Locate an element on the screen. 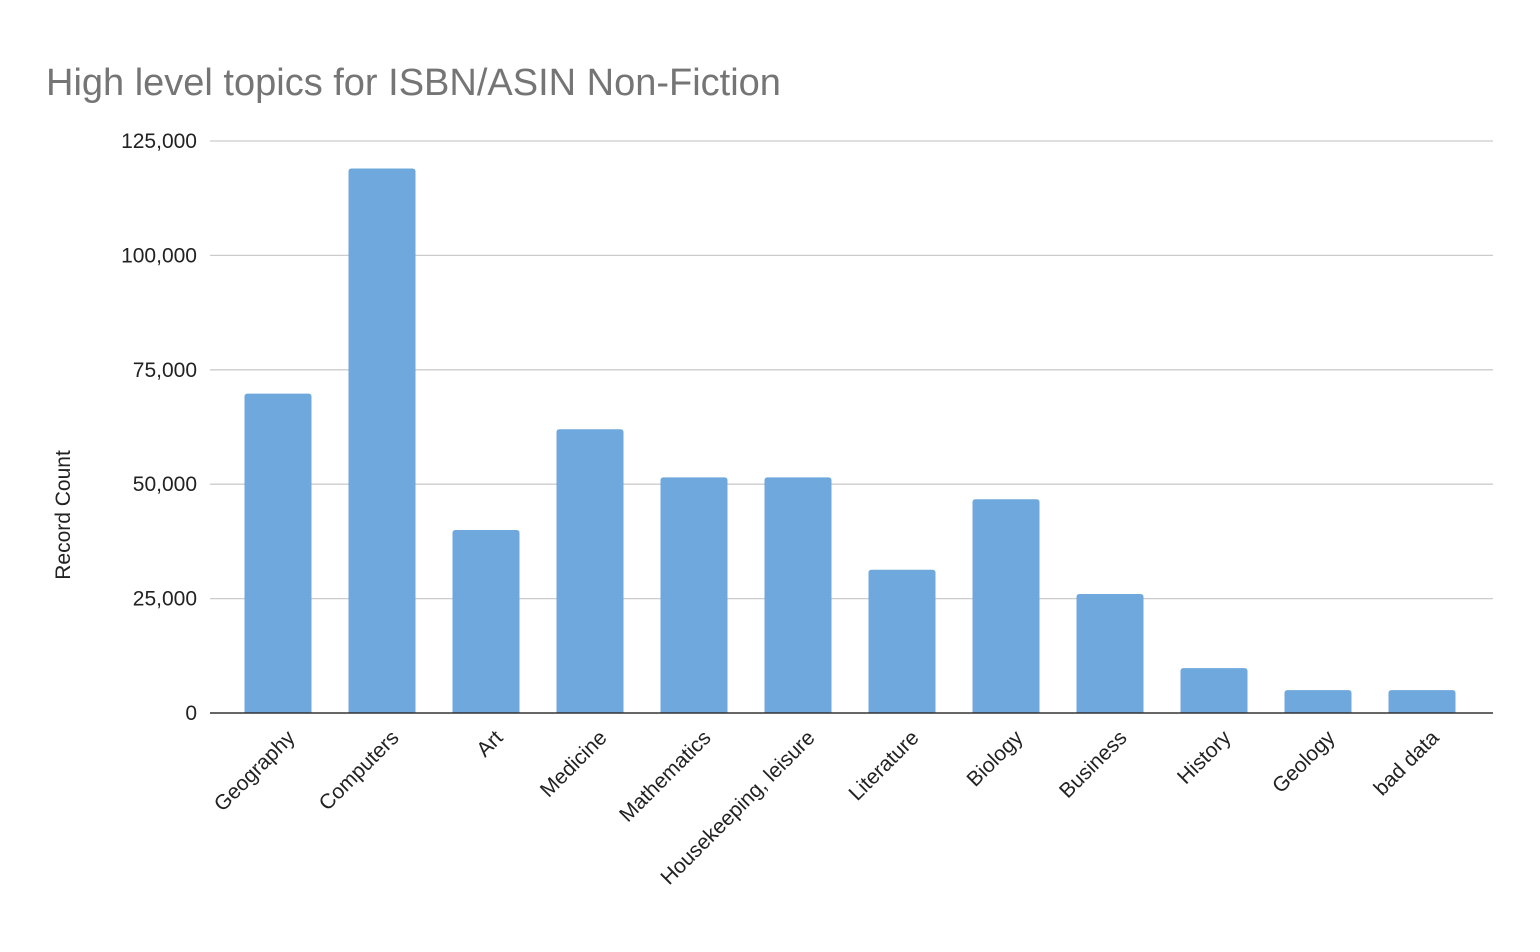 The image size is (1540, 952). y-tick-label: 0 is located at coordinates (191, 713).